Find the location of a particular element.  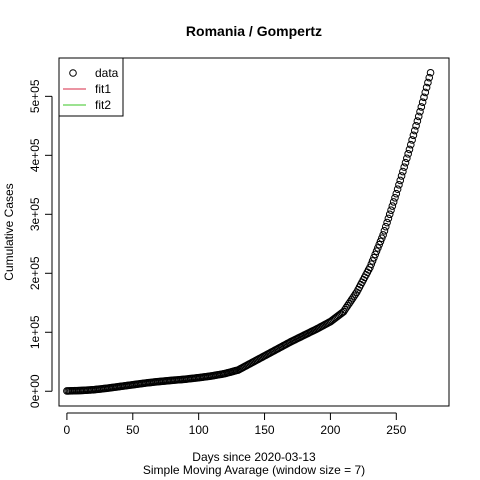

x-tick-label: 150 is located at coordinates (265, 430).